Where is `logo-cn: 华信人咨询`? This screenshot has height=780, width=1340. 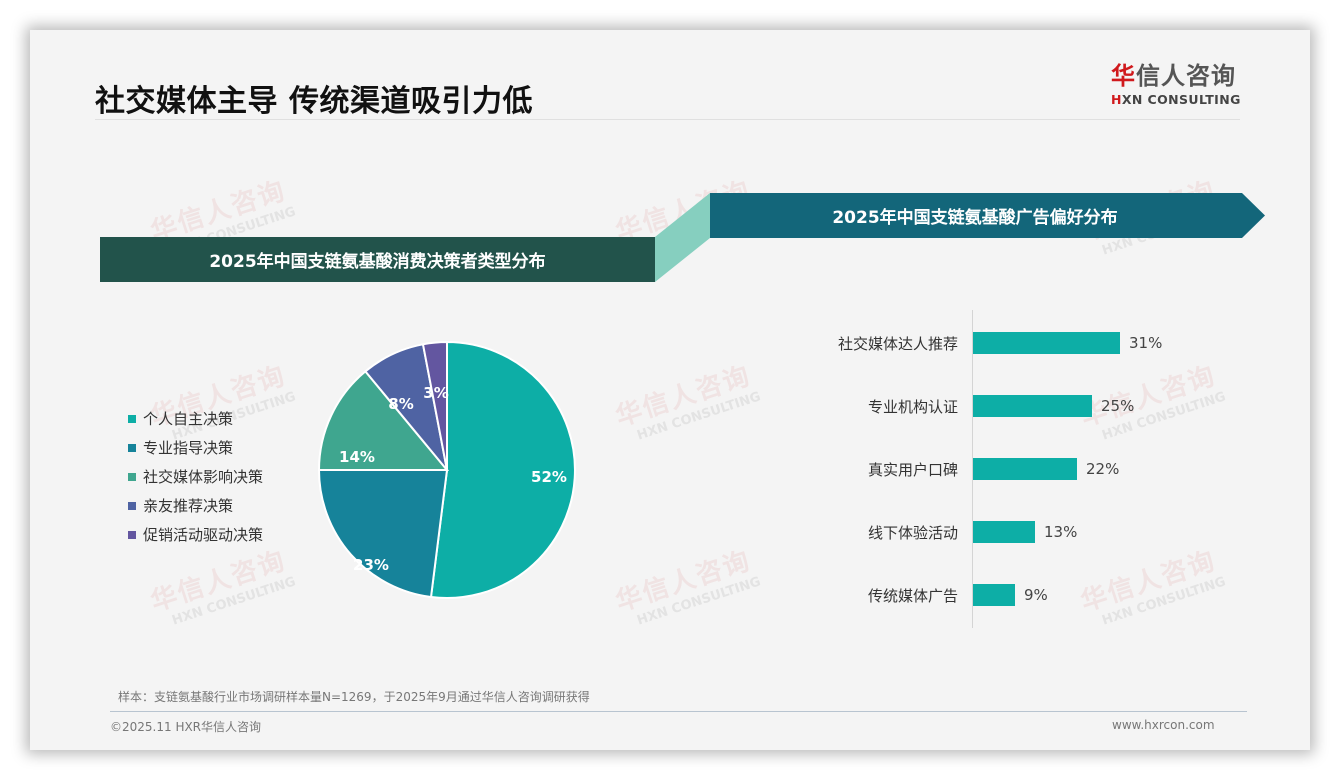 logo-cn: 华信人咨询 is located at coordinates (1173, 76).